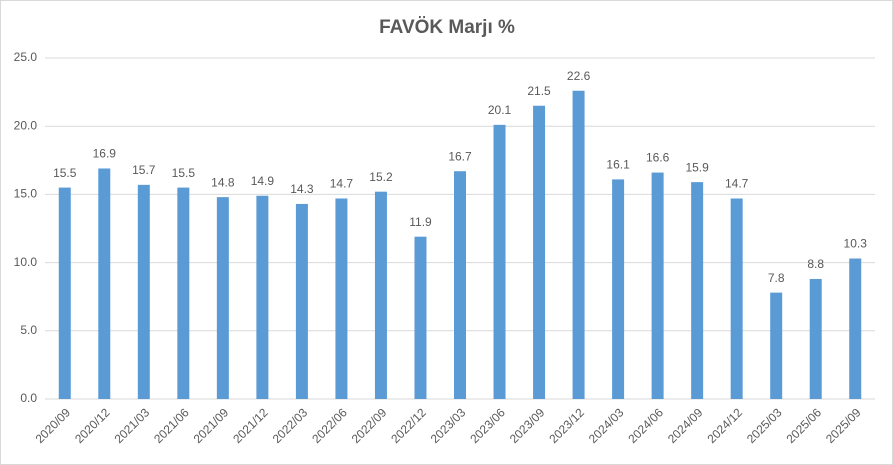  Describe the element at coordinates (144, 170) in the screenshot. I see `data-label: 15.7` at that location.